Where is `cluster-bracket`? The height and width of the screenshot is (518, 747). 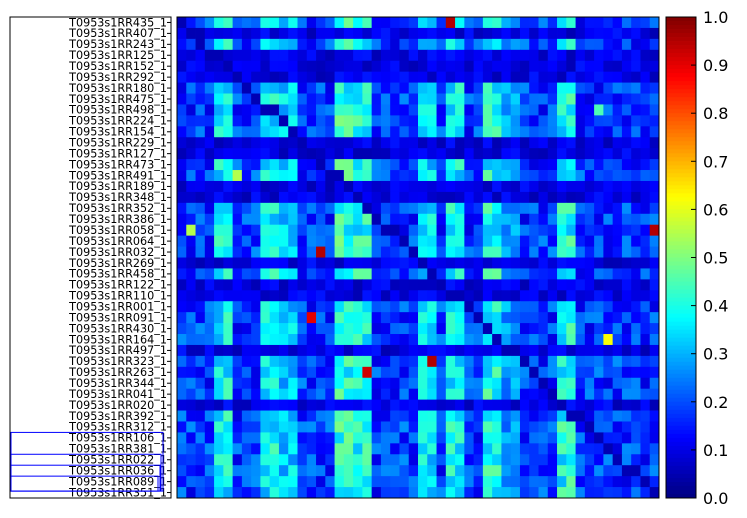
cluster-bracket is located at coordinates (84, 483).